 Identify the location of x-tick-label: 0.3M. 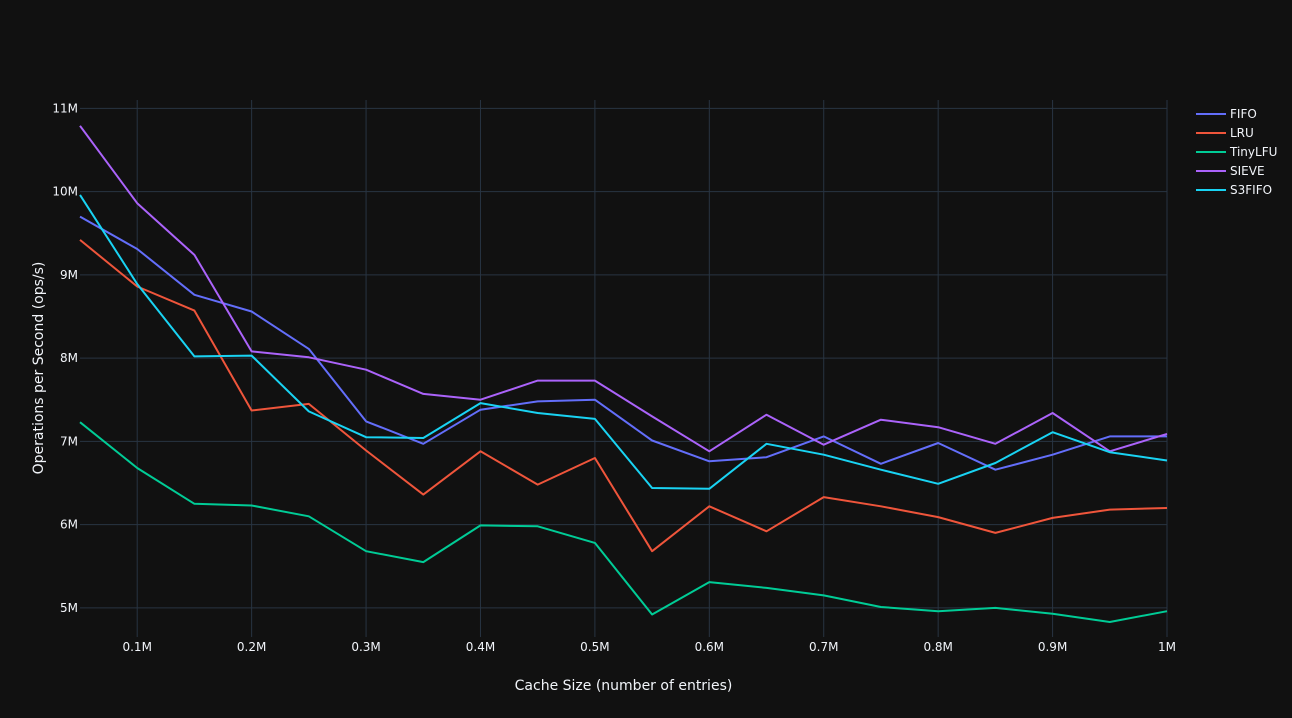
(365, 647).